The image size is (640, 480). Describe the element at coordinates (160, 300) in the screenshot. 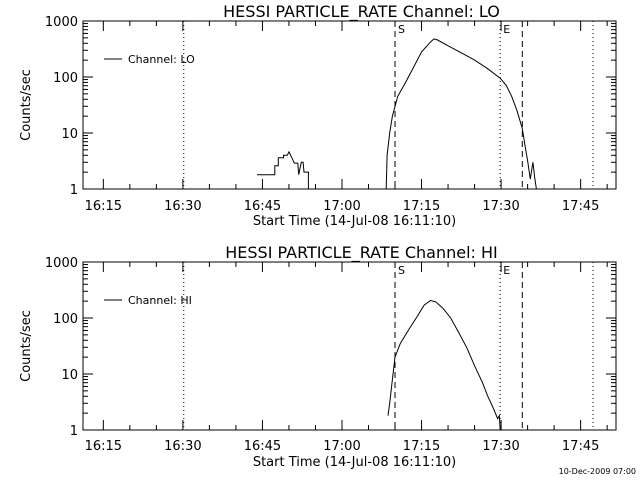

I see `legend-label: Channel: HI` at that location.